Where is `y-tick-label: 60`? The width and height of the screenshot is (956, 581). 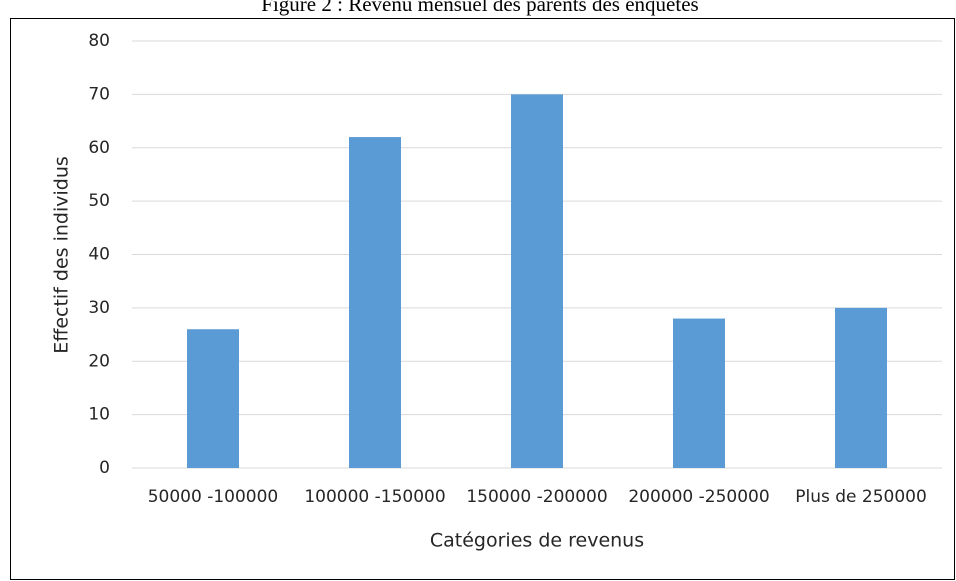 y-tick-label: 60 is located at coordinates (99, 148).